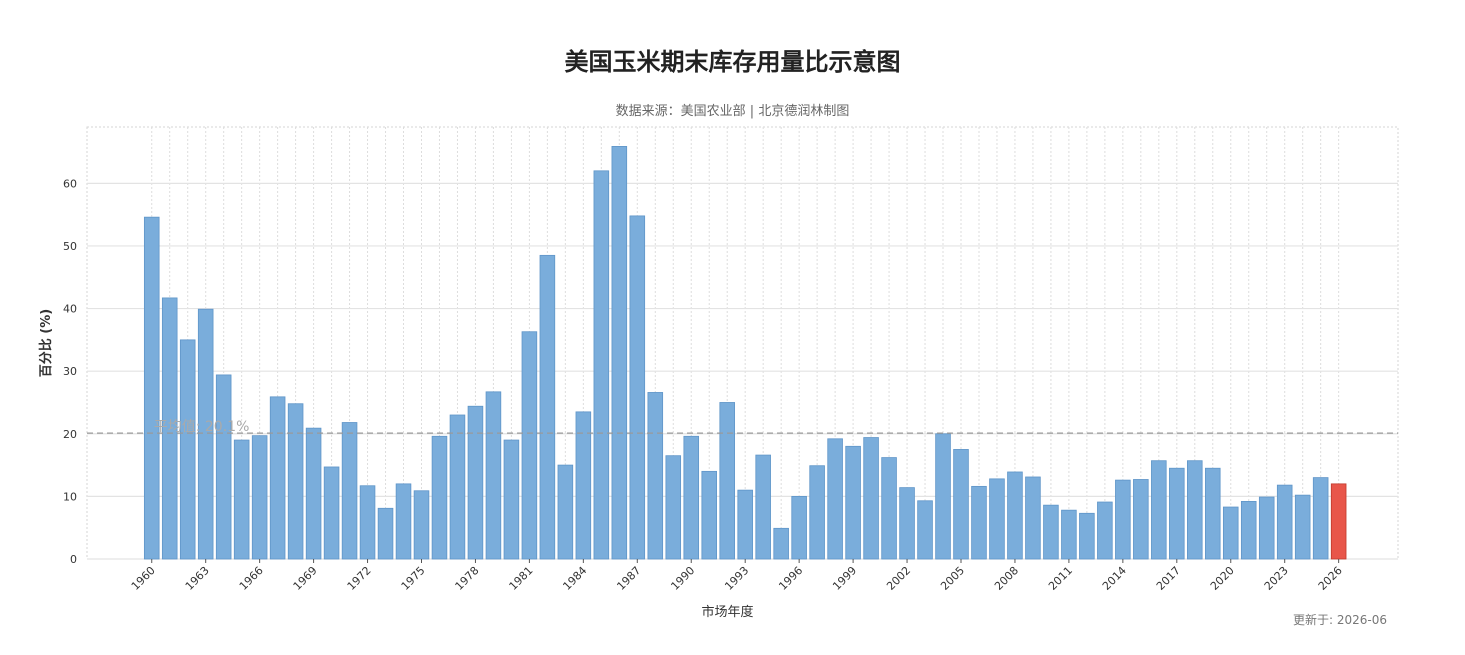 Image resolution: width=1465 pixels, height=655 pixels. Describe the element at coordinates (682, 578) in the screenshot. I see `x-tick-label: 1990` at that location.